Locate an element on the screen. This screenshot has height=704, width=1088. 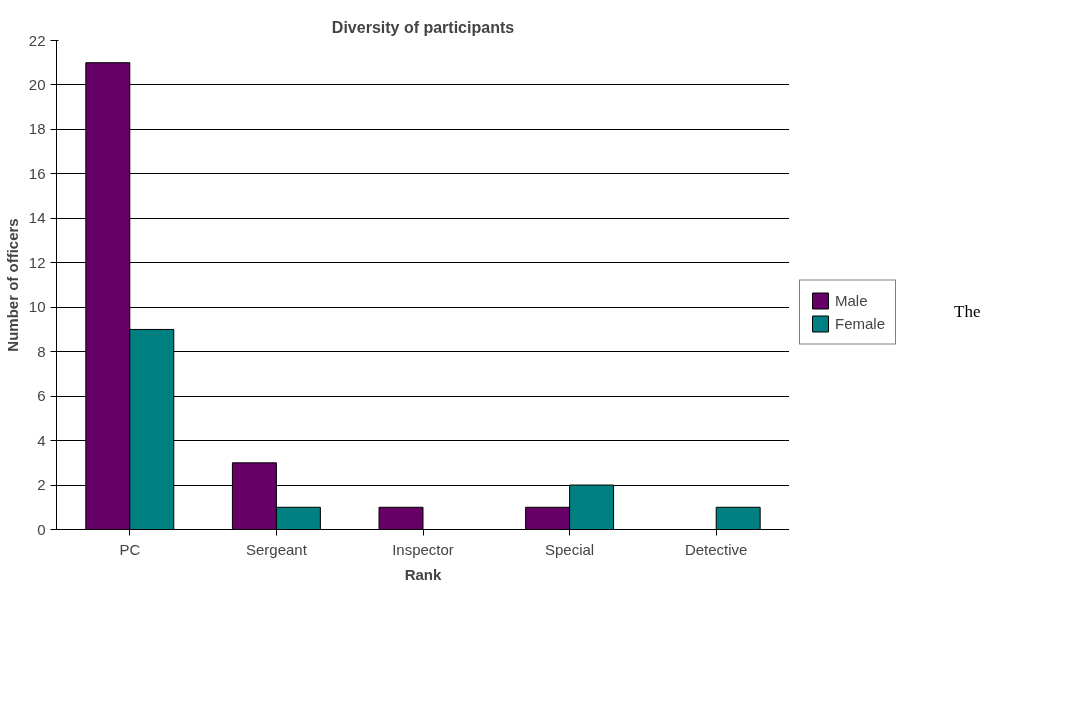
y-tick-label: 0 is located at coordinates (41, 529).